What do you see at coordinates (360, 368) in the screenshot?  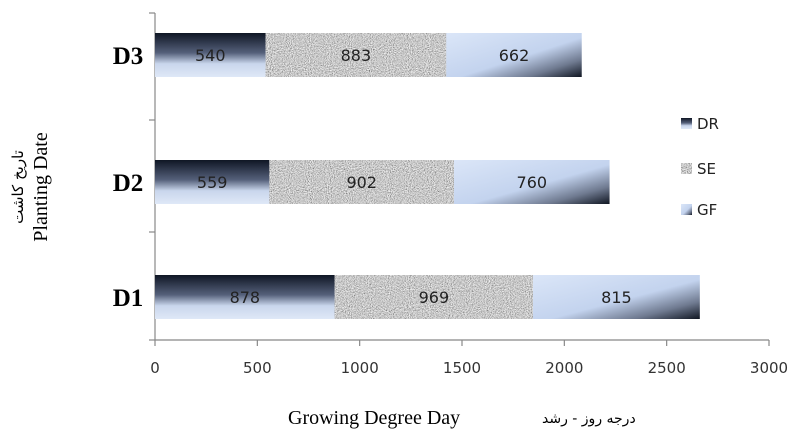 I see `x-tick-label-1000: 1000` at bounding box center [360, 368].